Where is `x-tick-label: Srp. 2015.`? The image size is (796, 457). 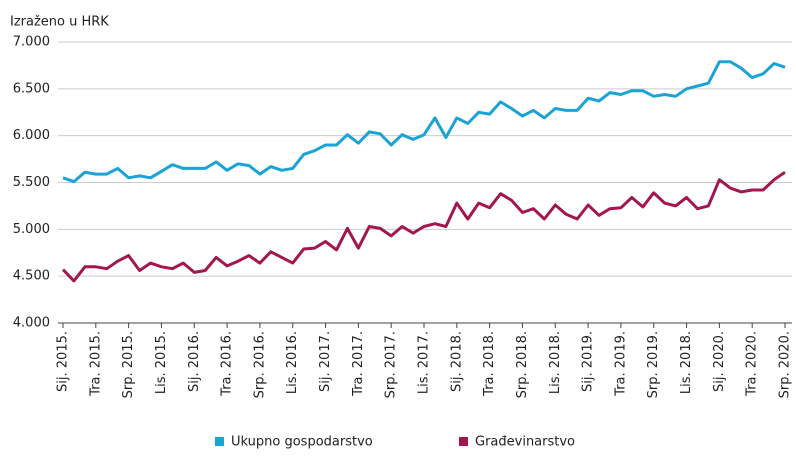 x-tick-label: Srp. 2015. is located at coordinates (128, 364).